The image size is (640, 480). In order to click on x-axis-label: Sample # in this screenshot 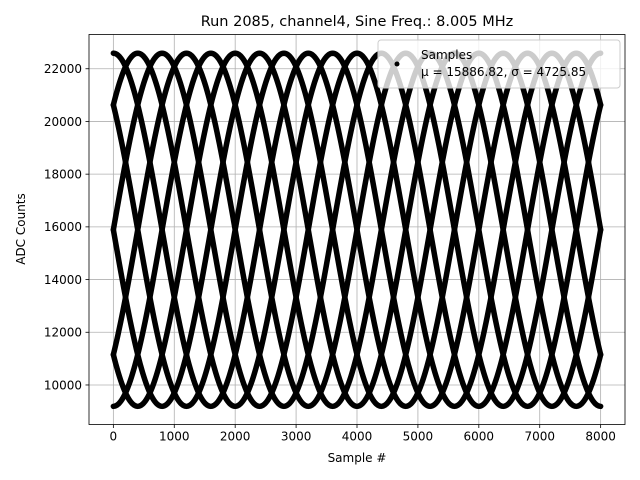, I will do `click(357, 458)`.